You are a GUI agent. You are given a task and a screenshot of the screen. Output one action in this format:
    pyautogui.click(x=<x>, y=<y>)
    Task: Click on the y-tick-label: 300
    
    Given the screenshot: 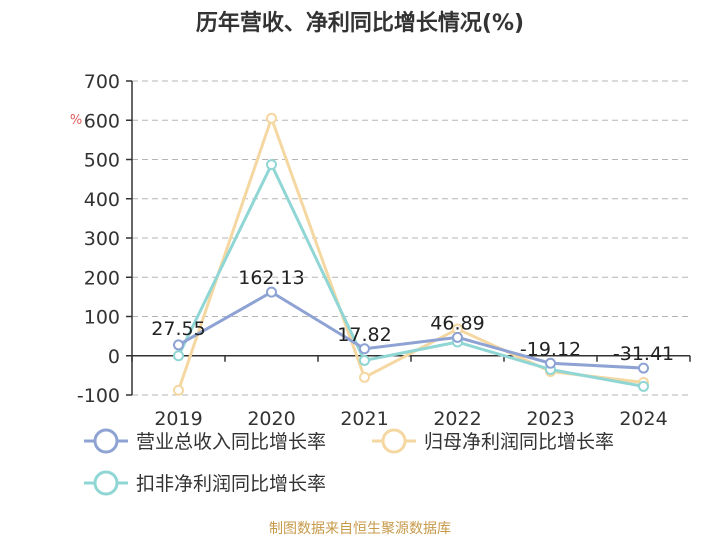 What is the action you would take?
    pyautogui.click(x=102, y=239)
    